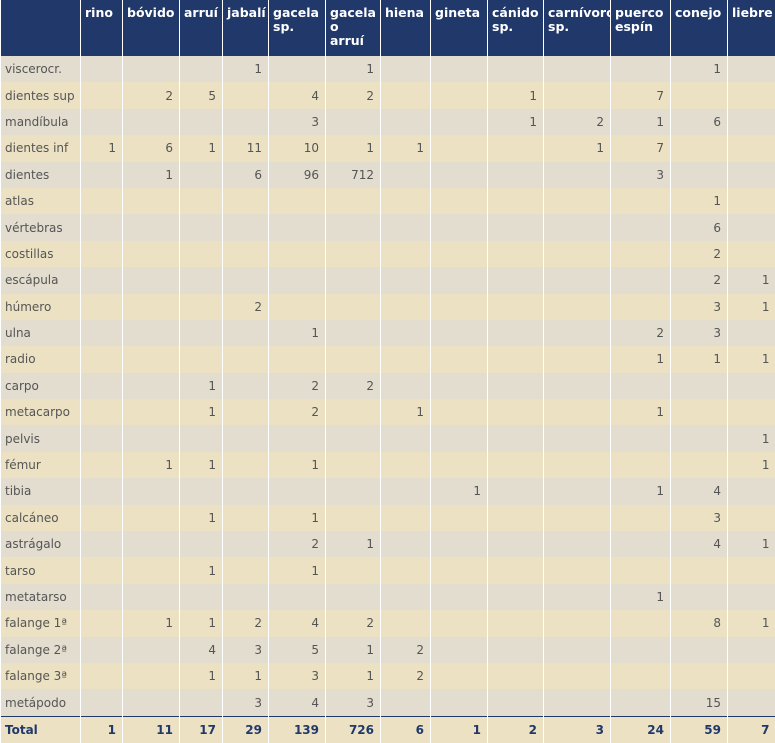 The image size is (775, 743). What do you see at coordinates (41, 122) in the screenshot?
I see `row-label: mandíbula` at bounding box center [41, 122].